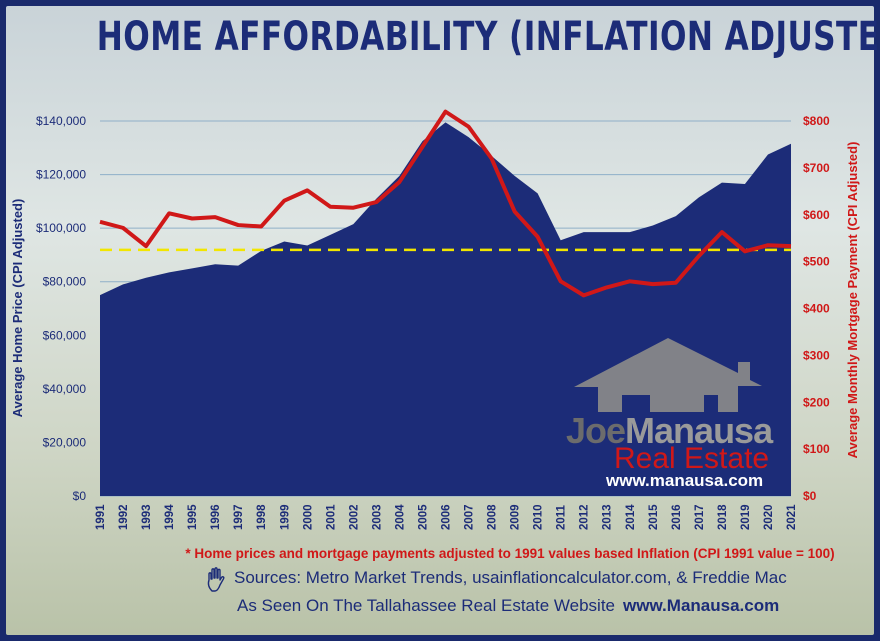  Describe the element at coordinates (285, 517) in the screenshot. I see `x-axis-tick-label: 1999` at that location.